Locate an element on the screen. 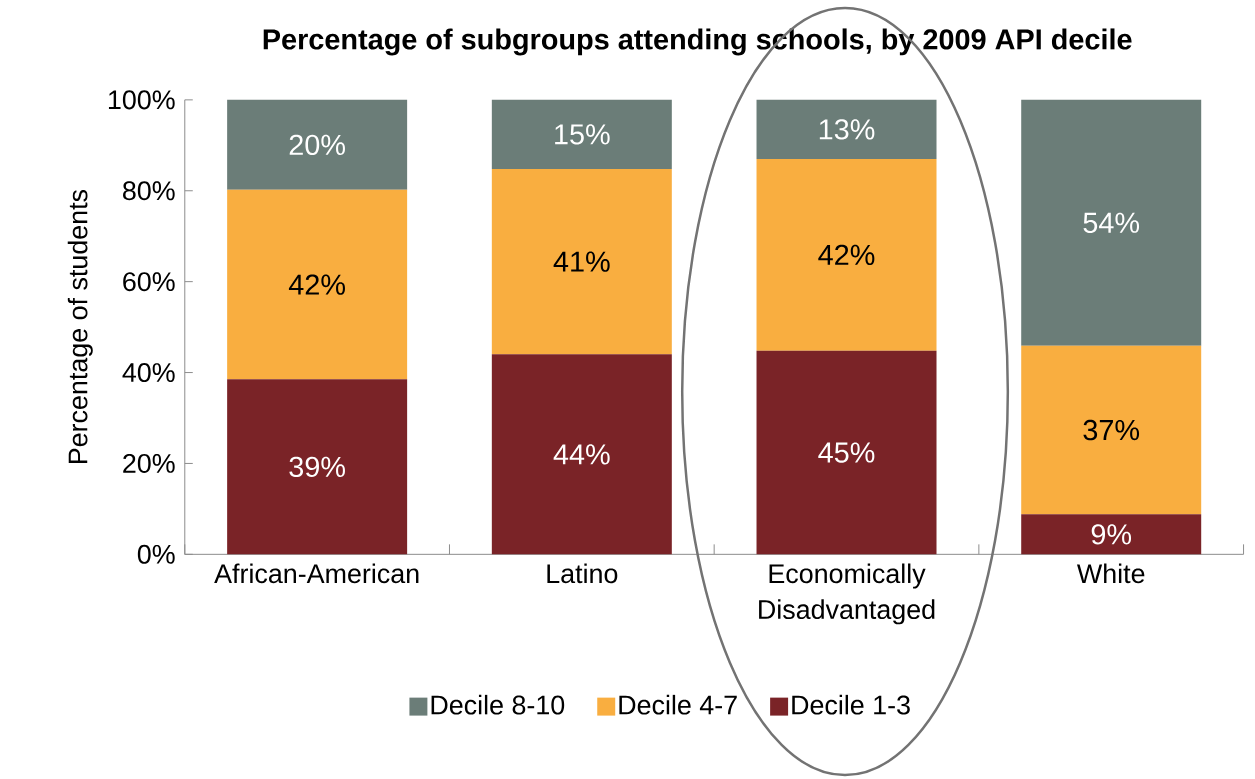  data-label: 41% is located at coordinates (581, 261).